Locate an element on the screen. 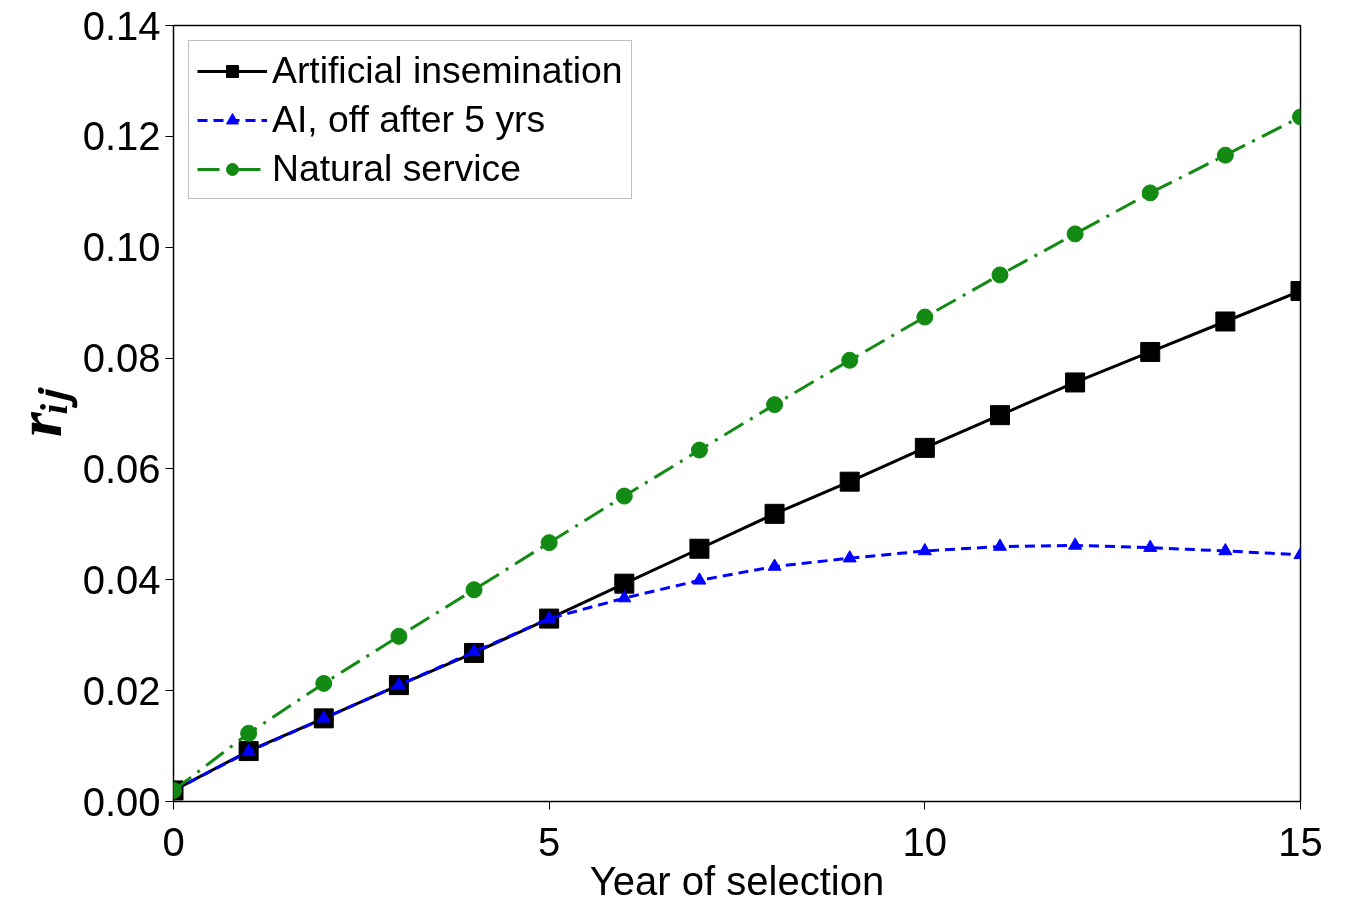  y-axis-title: rᵢⱼ is located at coordinates (40, 412).